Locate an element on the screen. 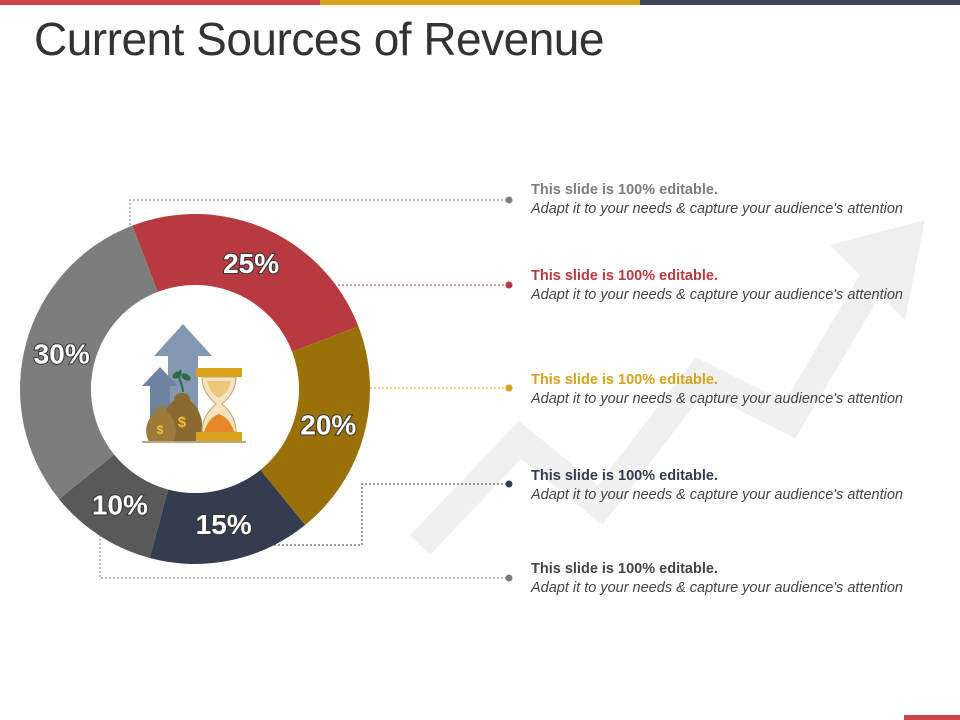 The width and height of the screenshot is (960, 720). slice-label: 25% is located at coordinates (251, 263).